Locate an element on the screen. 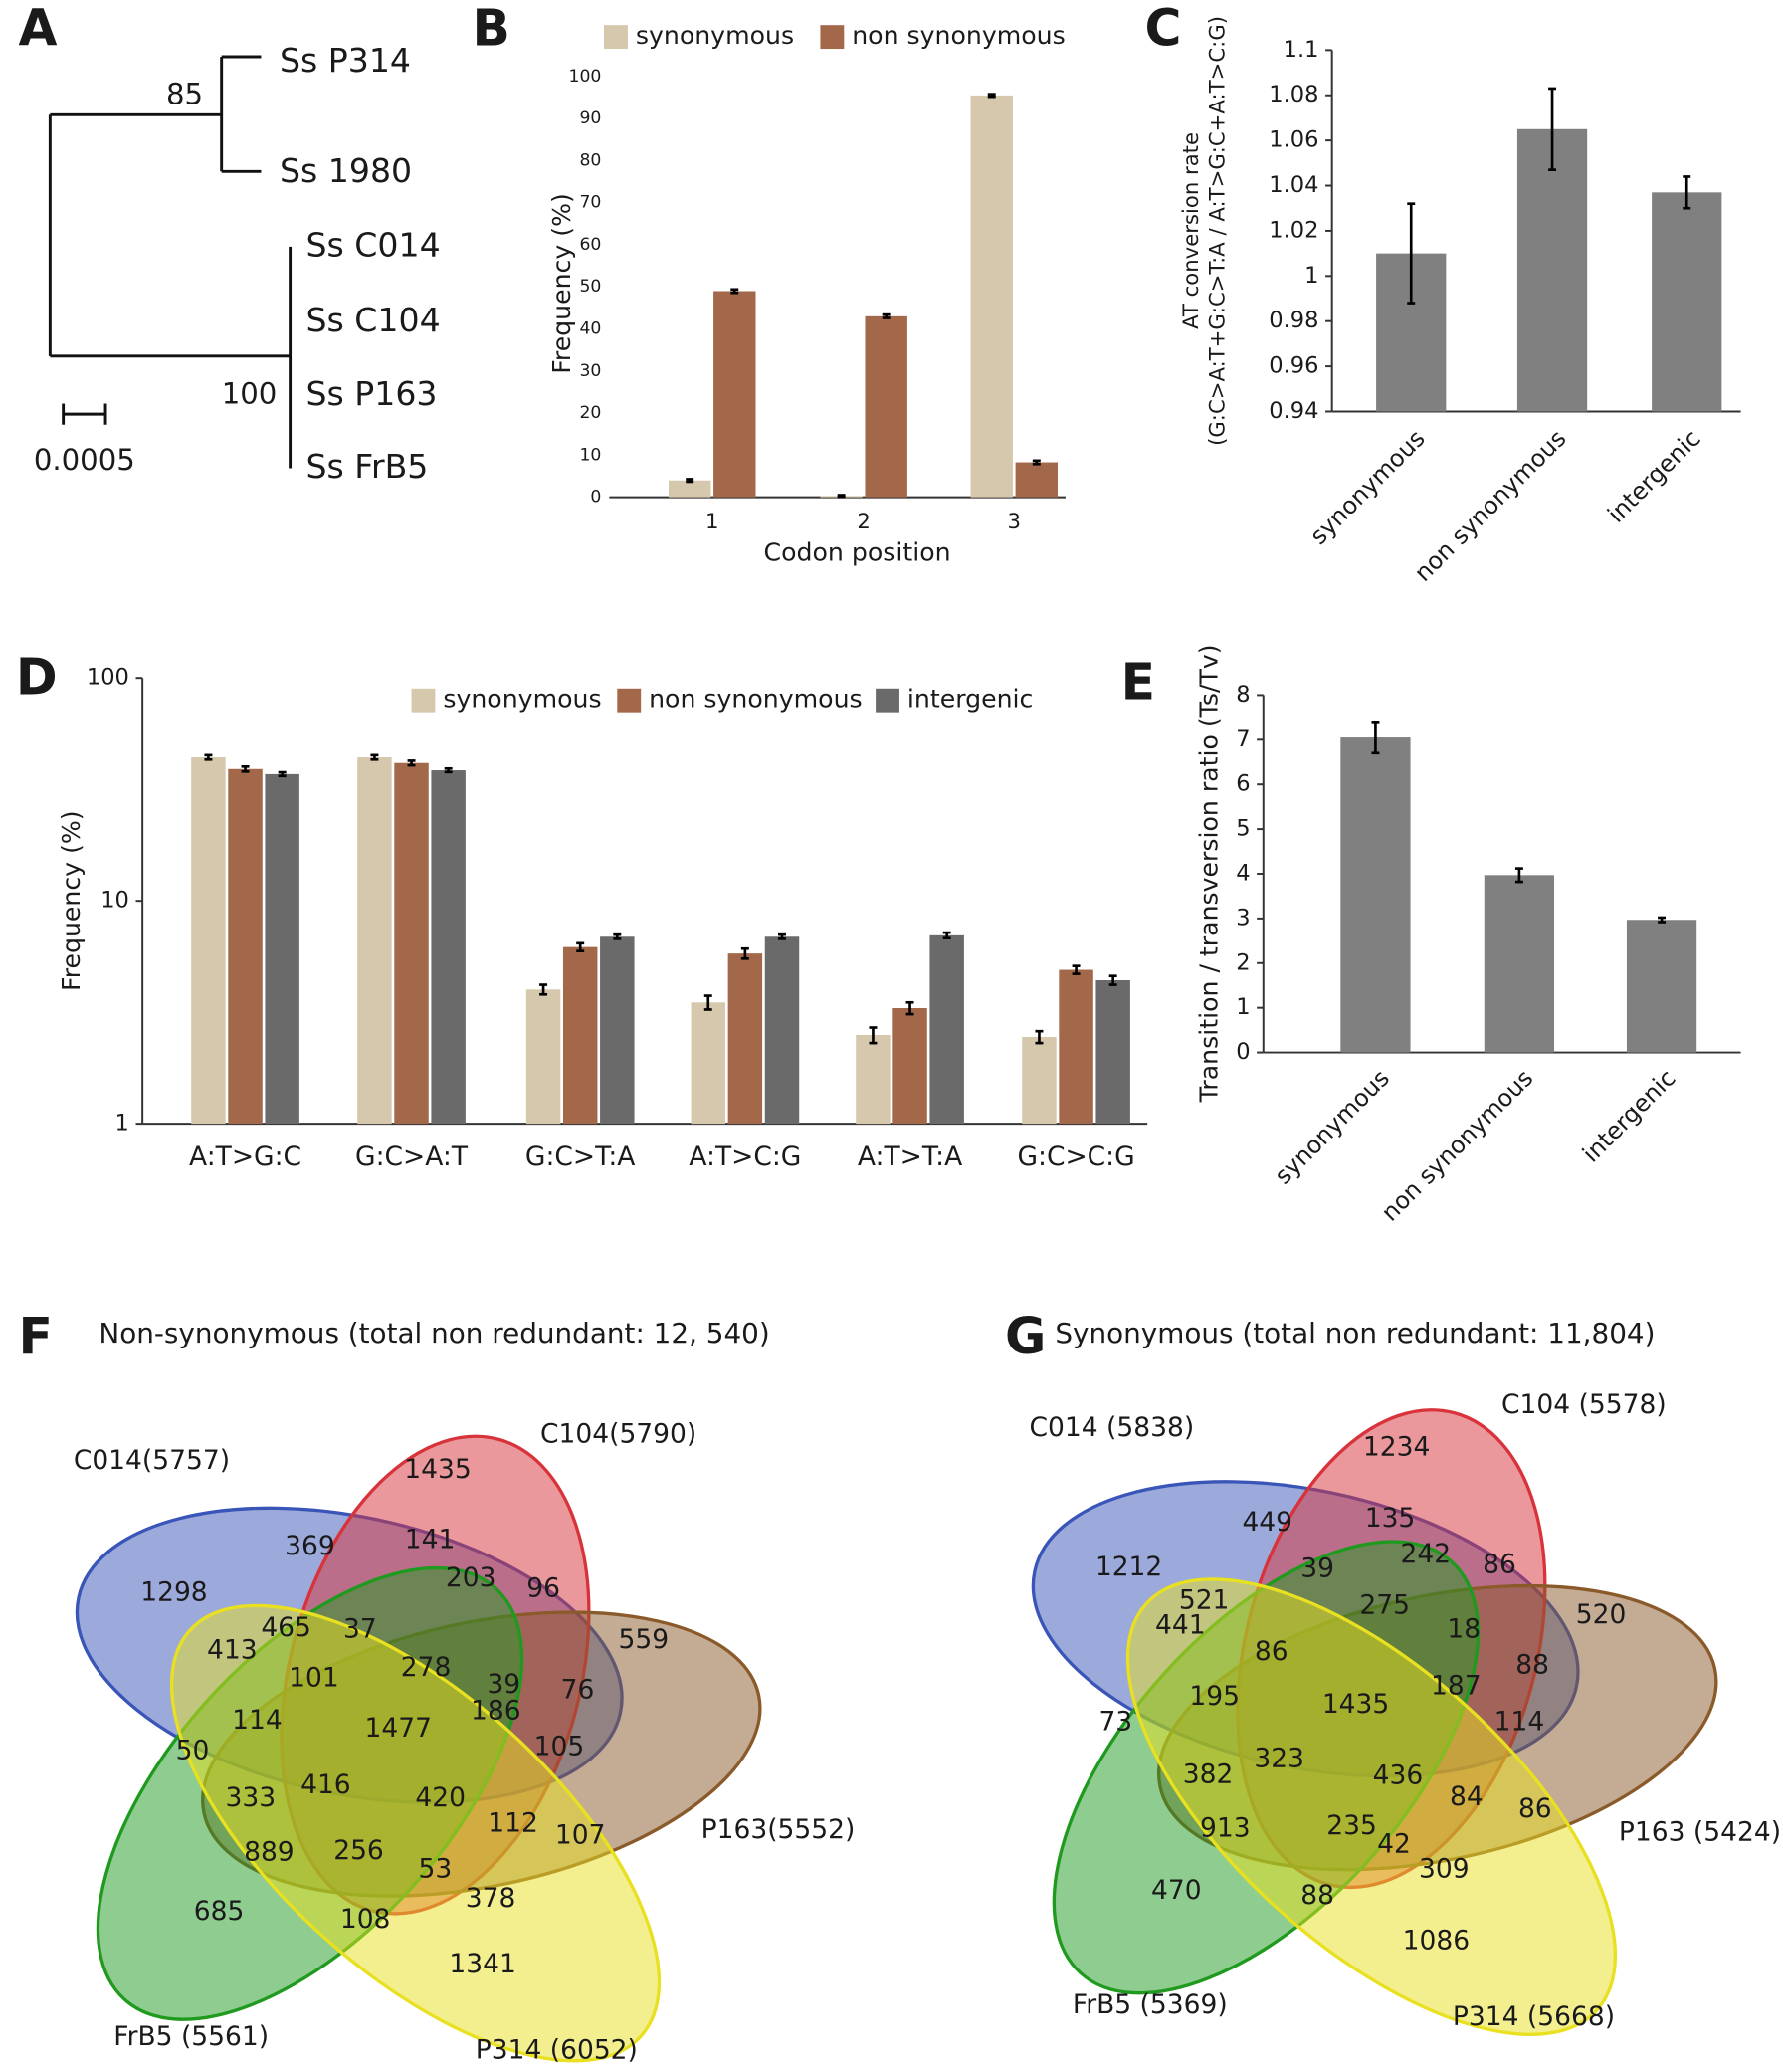 This screenshot has width=1783, height=2072. y-tick-label: 40 is located at coordinates (590, 329).